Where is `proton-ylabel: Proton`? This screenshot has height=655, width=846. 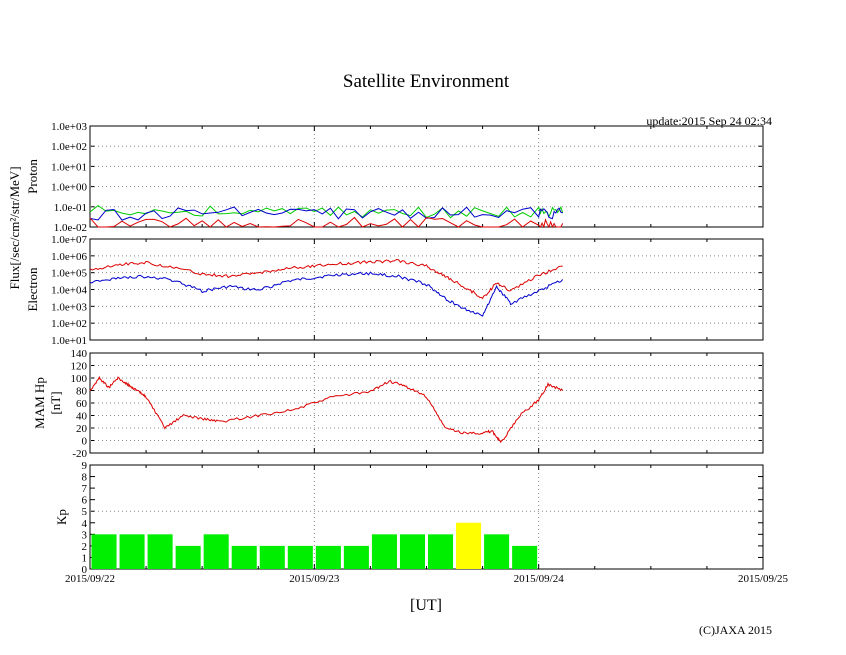 proton-ylabel: Proton is located at coordinates (32, 176).